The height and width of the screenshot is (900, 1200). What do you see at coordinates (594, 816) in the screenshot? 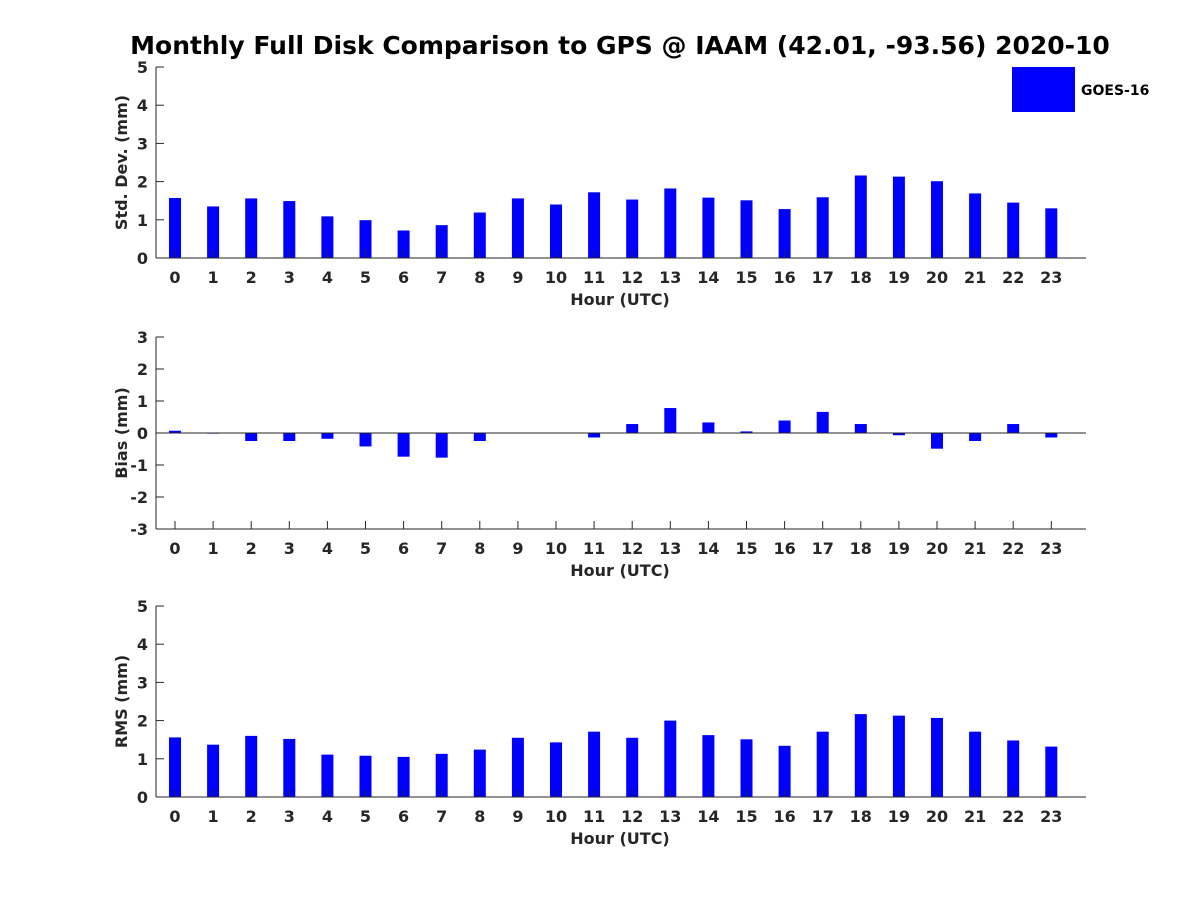
I see `rms-xtick-label: 11` at bounding box center [594, 816].